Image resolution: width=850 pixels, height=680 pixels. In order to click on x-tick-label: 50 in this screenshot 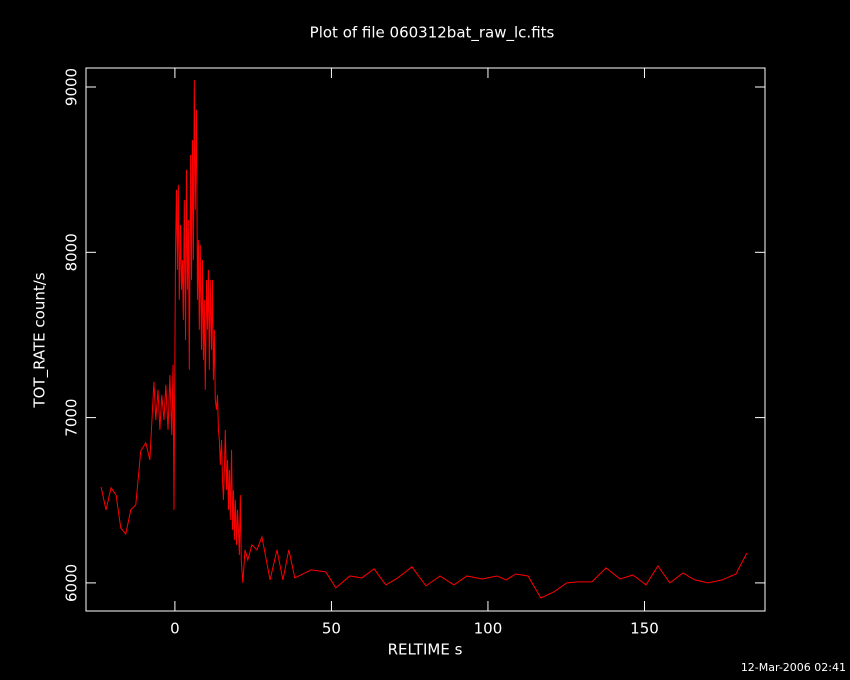, I will do `click(331, 629)`.